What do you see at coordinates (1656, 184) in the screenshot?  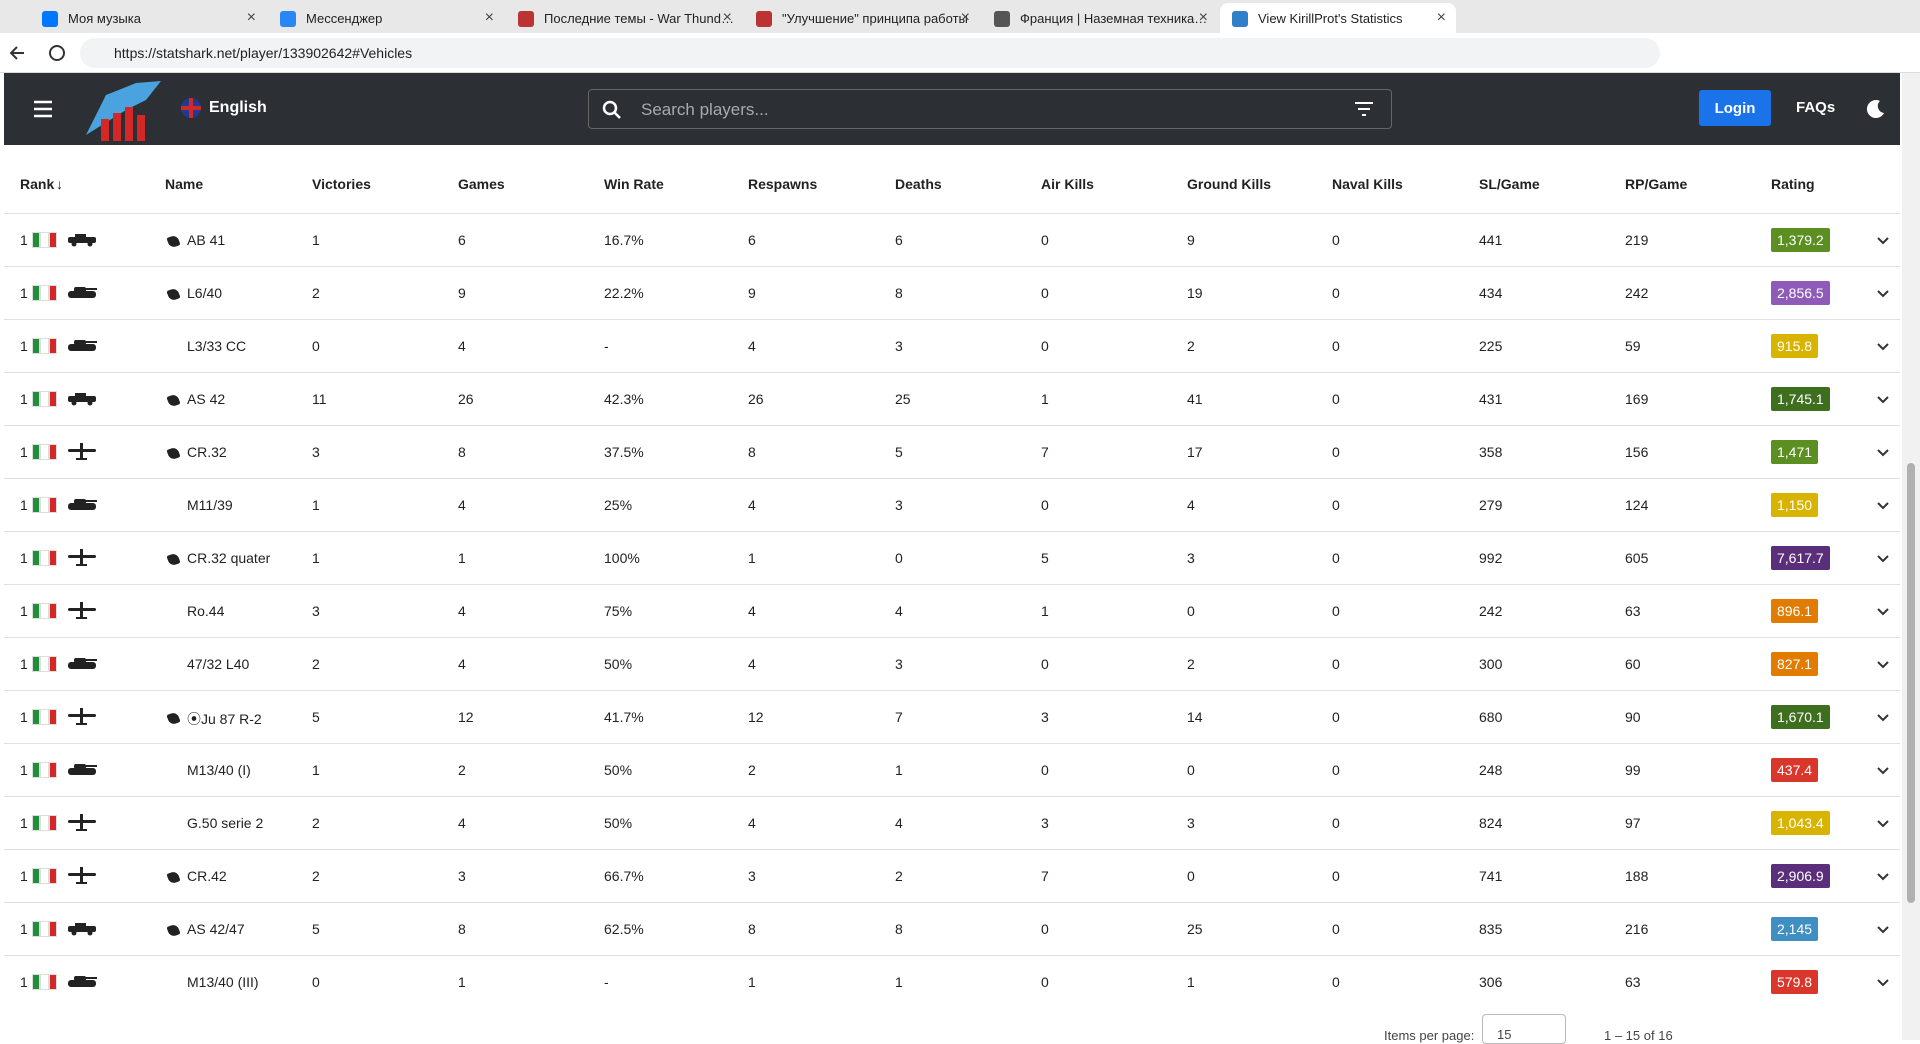 I see `column-header: RP/Game` at bounding box center [1656, 184].